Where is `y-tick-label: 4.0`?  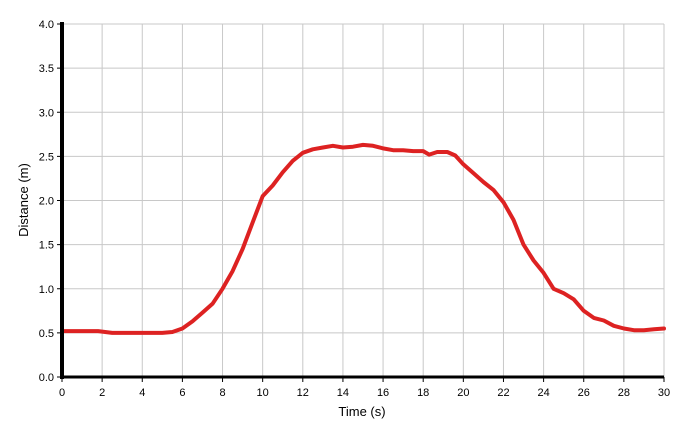
y-tick-label: 4.0 is located at coordinates (46, 25).